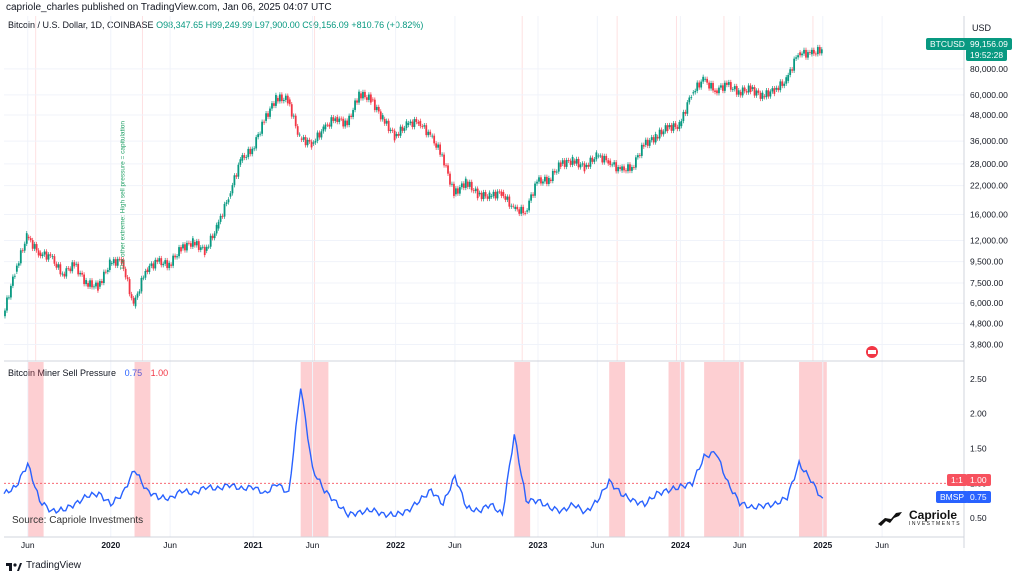  I want to click on capriole-logo: Capriole INVESTMENTS, so click(919, 518).